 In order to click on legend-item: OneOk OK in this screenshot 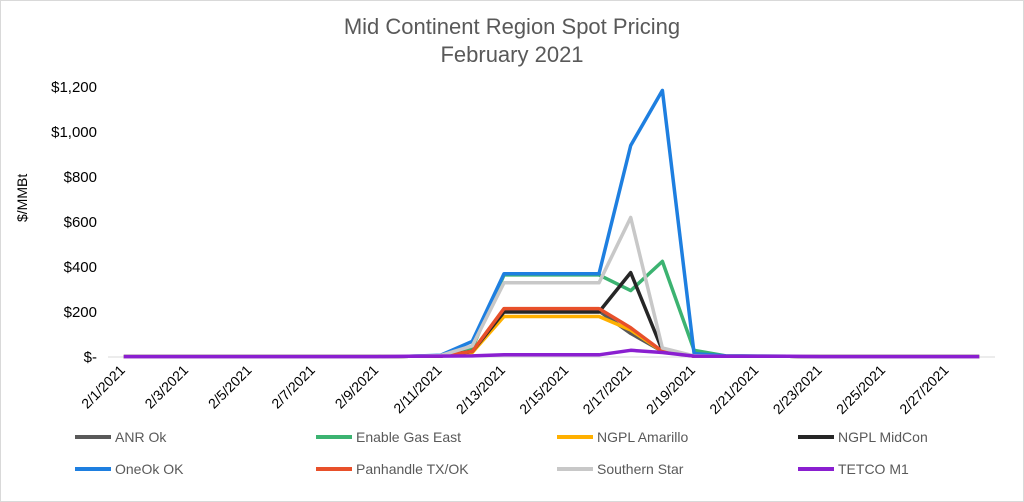, I will do `click(129, 469)`.